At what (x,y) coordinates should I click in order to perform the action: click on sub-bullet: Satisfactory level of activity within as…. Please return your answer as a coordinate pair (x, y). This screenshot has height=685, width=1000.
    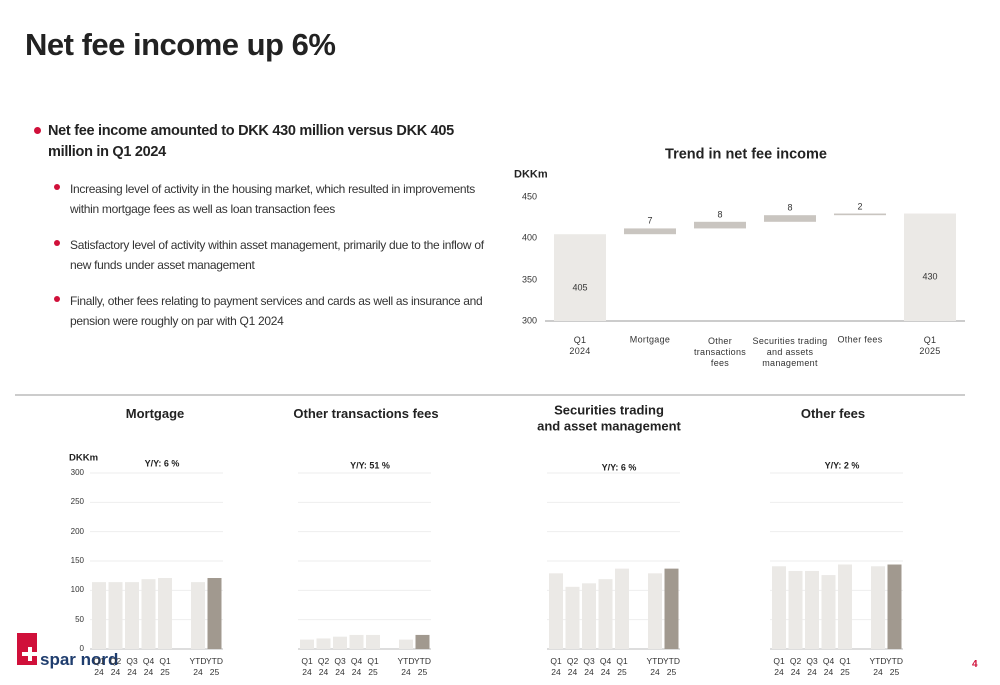
    Looking at the image, I should click on (277, 255).